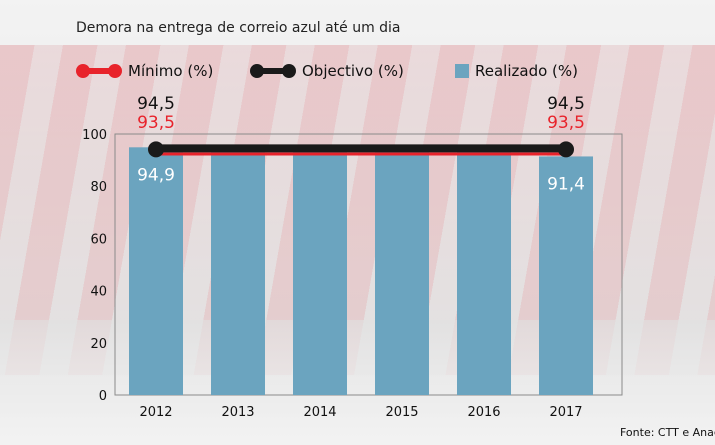  Describe the element at coordinates (273, 71) in the screenshot. I see `legend-swatch-objectivo` at that location.